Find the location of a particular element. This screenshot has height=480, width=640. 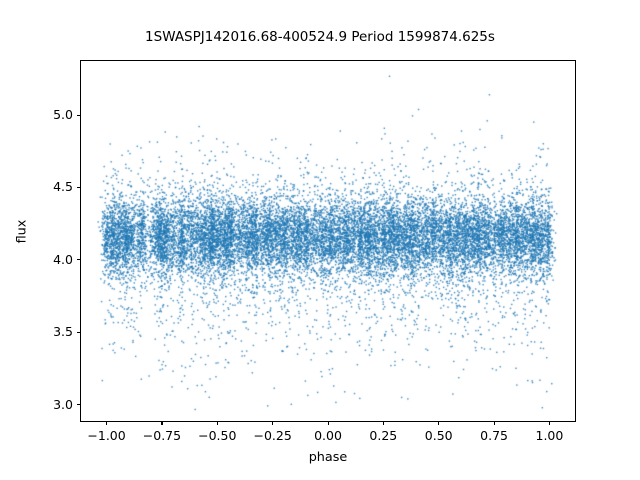

x-tick-label: 0.25 is located at coordinates (383, 435).